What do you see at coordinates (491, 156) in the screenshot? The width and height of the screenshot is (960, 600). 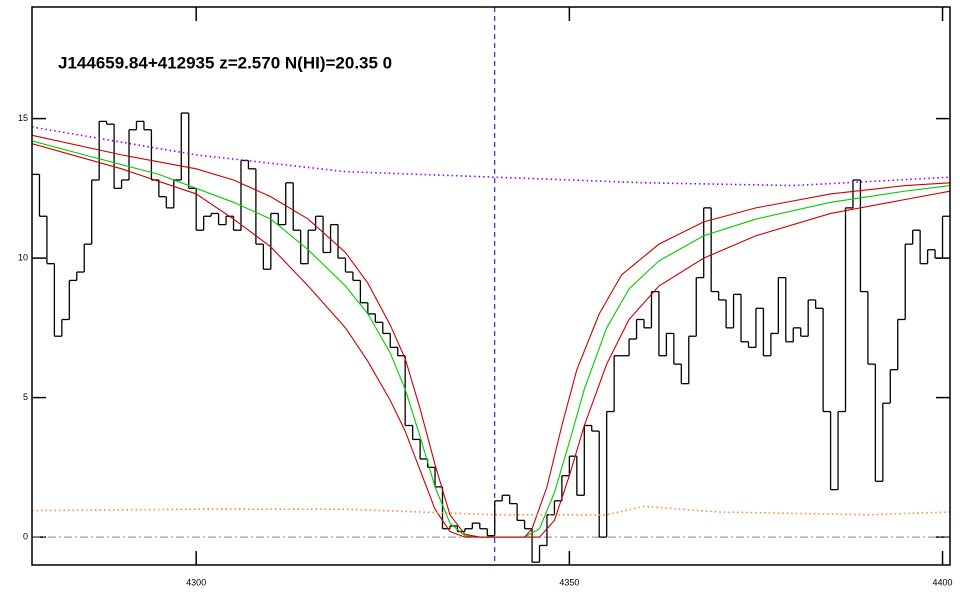 I see `series-line` at bounding box center [491, 156].